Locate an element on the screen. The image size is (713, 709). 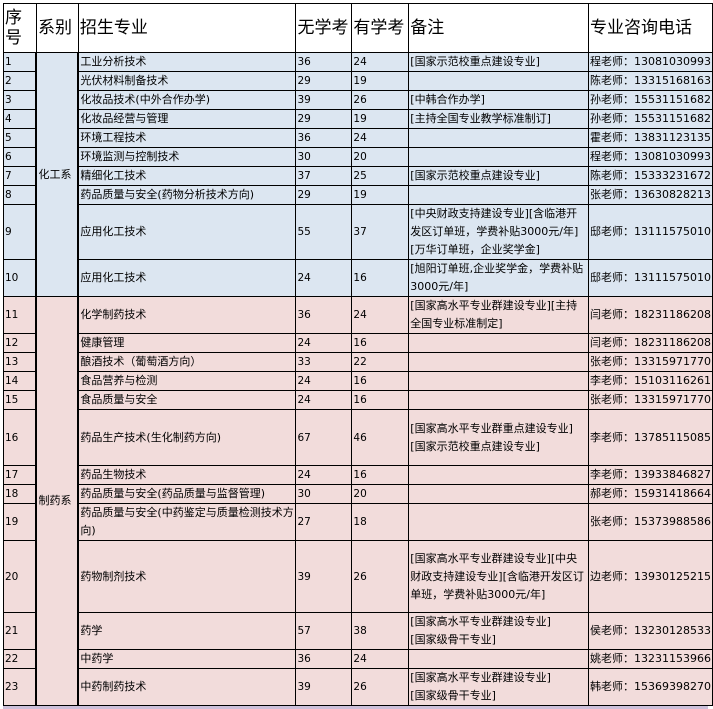
row-exam: 46 is located at coordinates (380, 437).